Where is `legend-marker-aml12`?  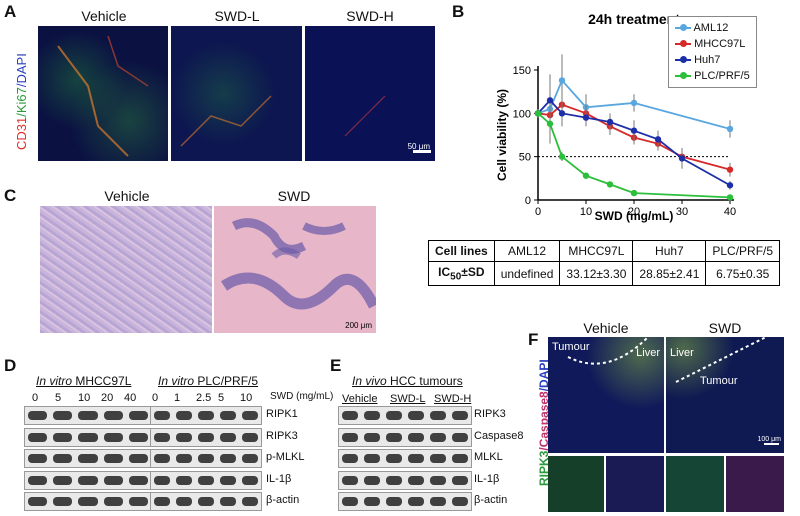 legend-marker-aml12 is located at coordinates (683, 28).